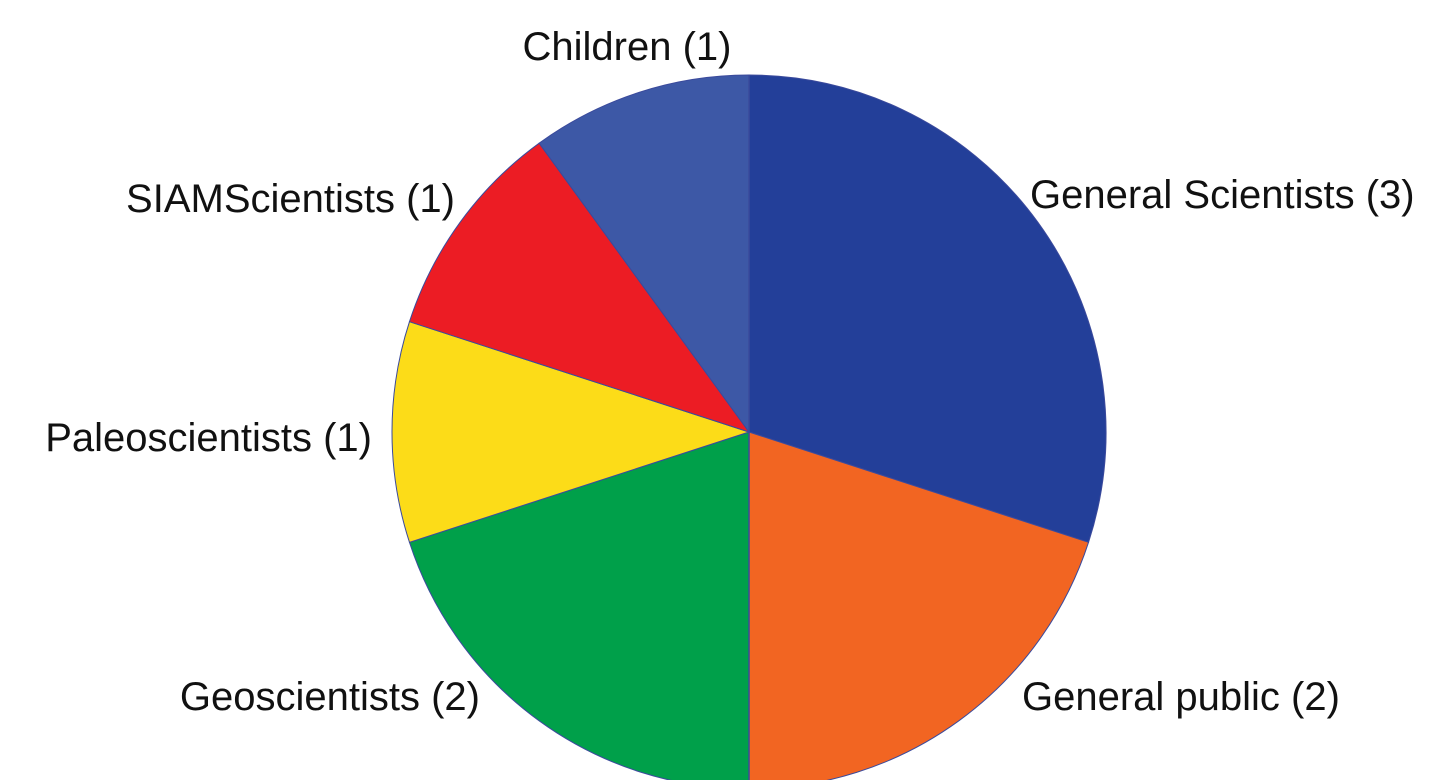 This screenshot has width=1452, height=780. What do you see at coordinates (1181, 697) in the screenshot?
I see `slice-label-general-public: General public (2)` at bounding box center [1181, 697].